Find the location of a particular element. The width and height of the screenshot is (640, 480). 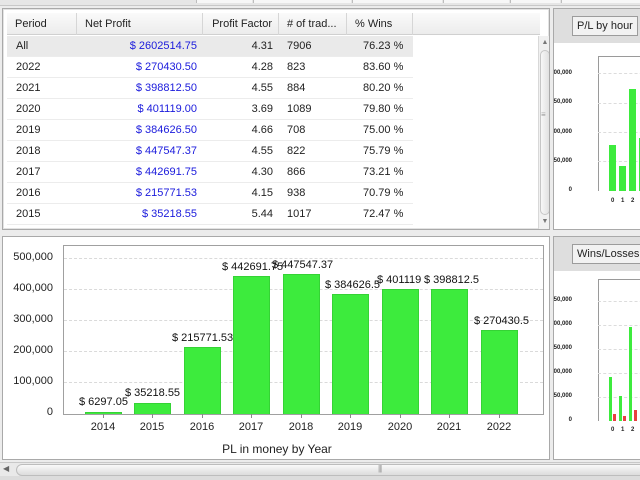

cell-net-profit: $ 35218.55 is located at coordinates (169, 214).